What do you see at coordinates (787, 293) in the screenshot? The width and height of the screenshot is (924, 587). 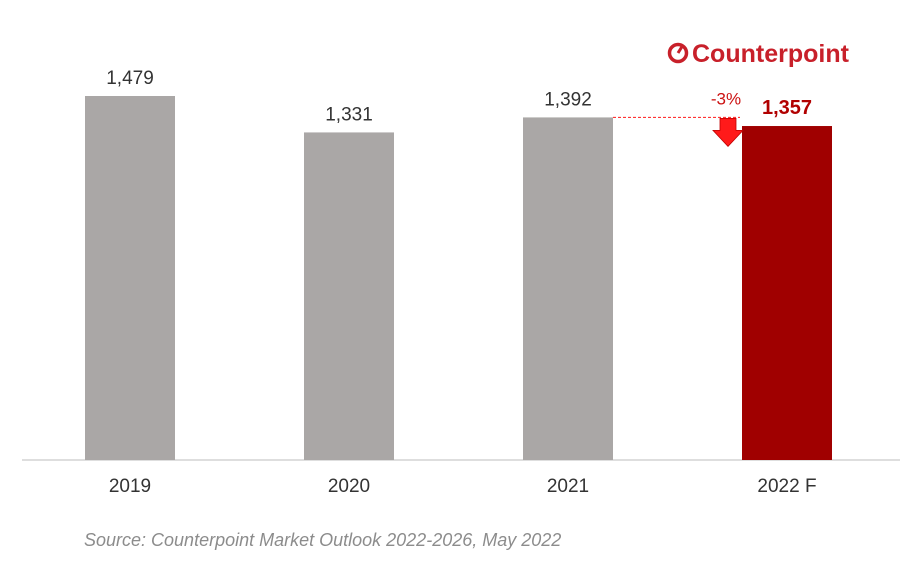 I see `bar-2022-f` at bounding box center [787, 293].